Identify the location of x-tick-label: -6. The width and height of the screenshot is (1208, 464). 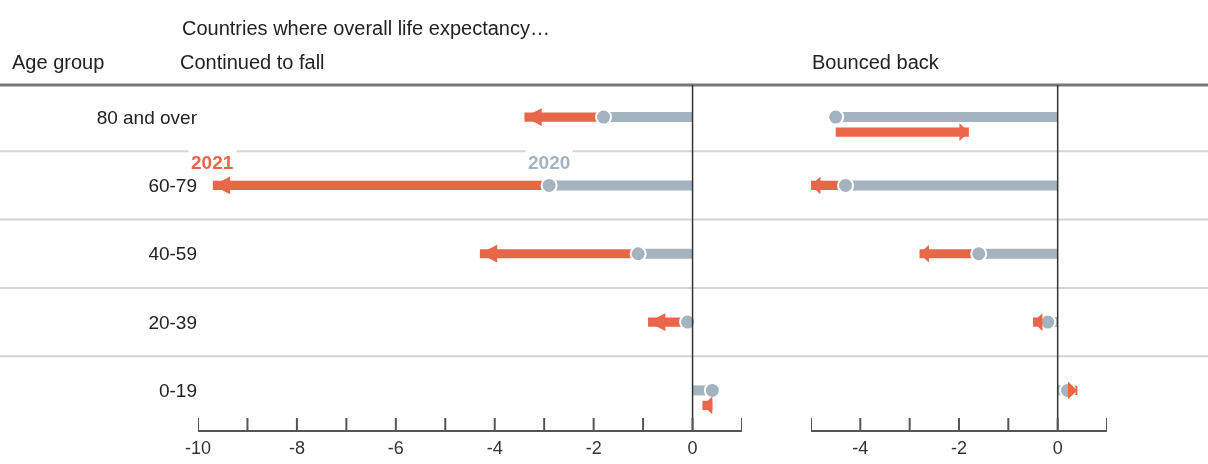
(395, 447).